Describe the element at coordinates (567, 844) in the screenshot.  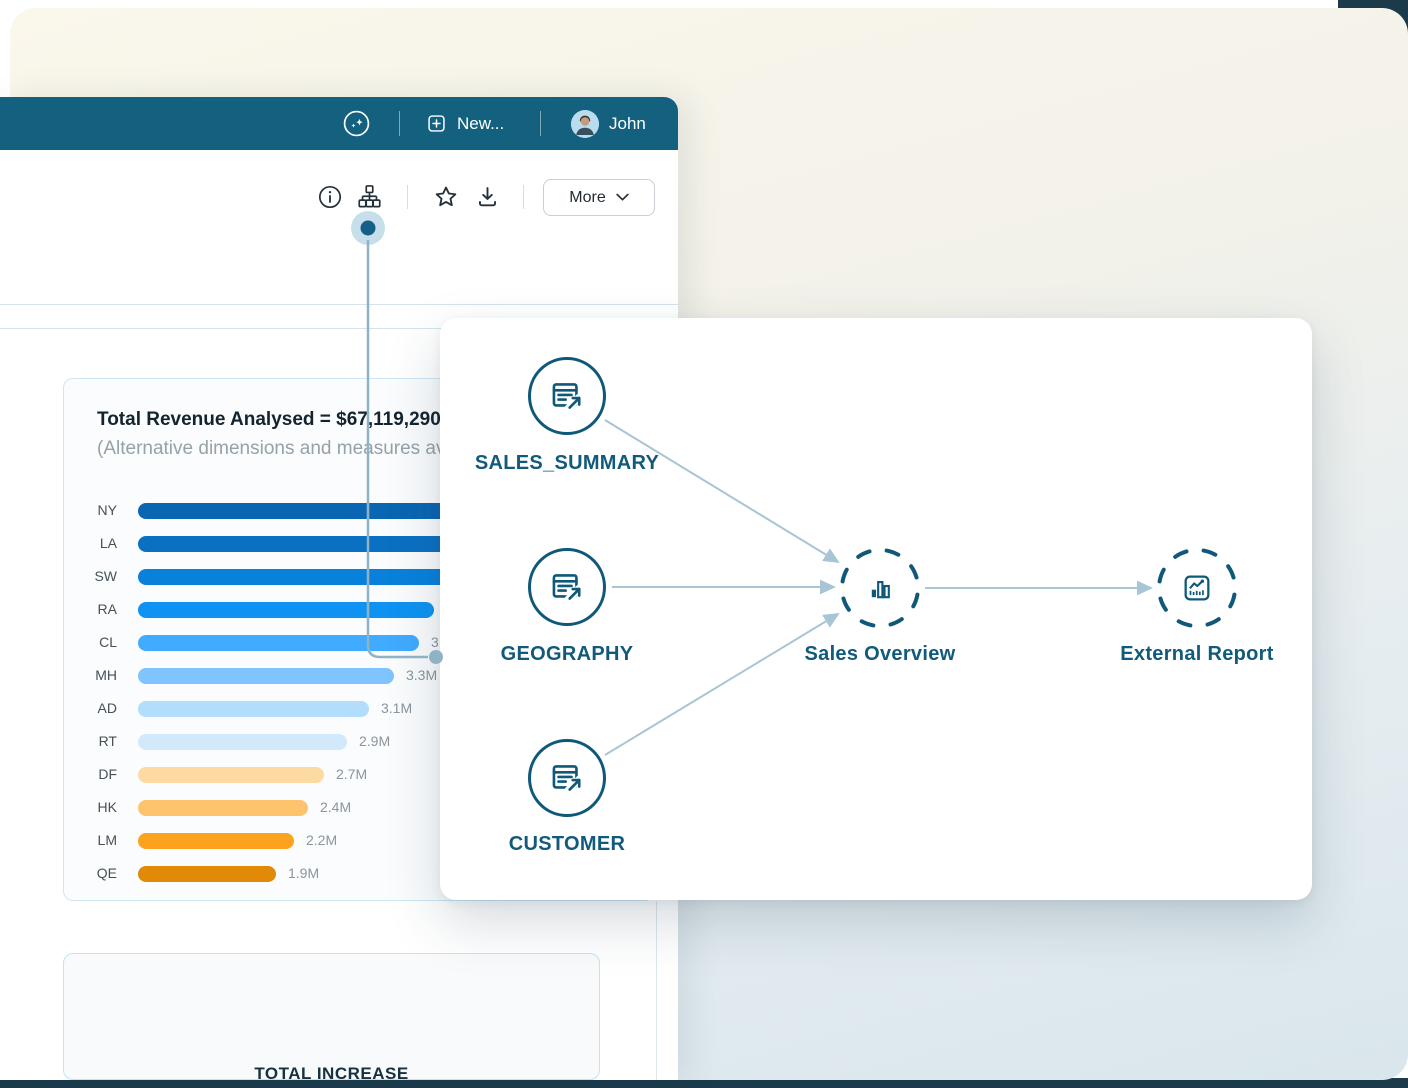
I see `node-label: CUSTOMER` at that location.